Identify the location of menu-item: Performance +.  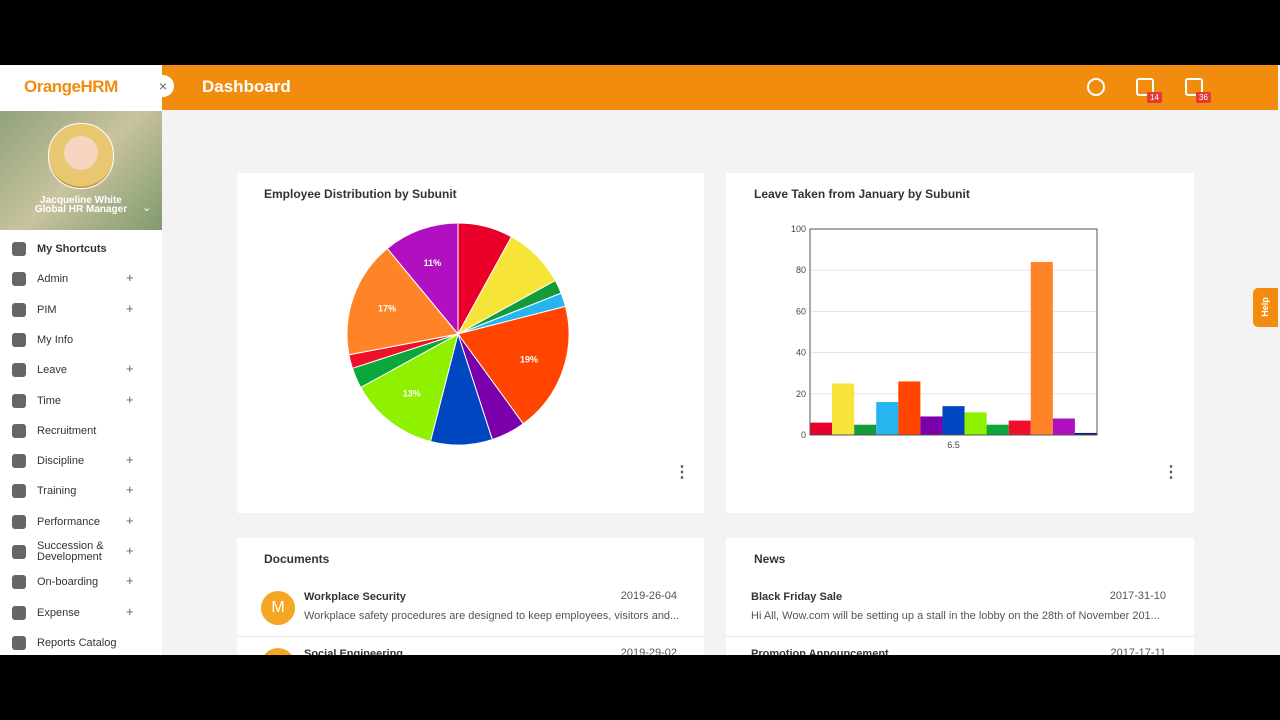
(81, 523).